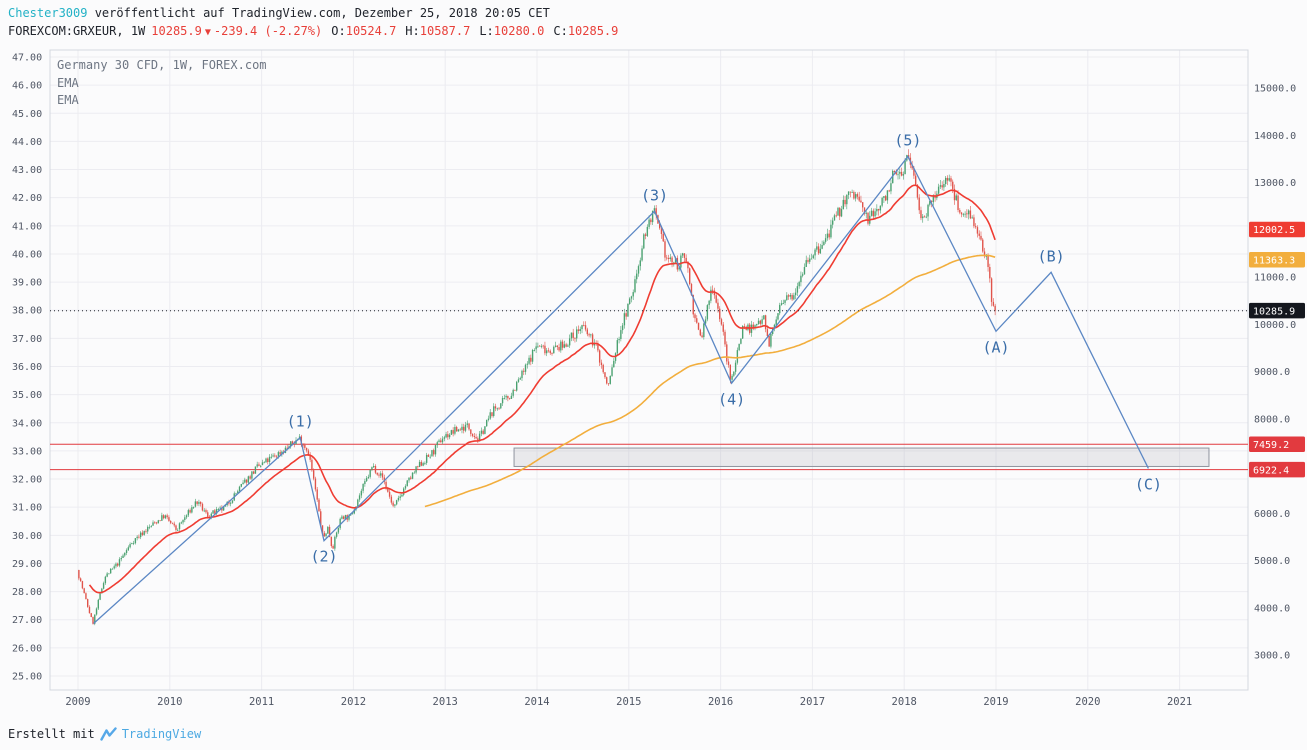  I want to click on open-value: 10524.7, so click(371, 31).